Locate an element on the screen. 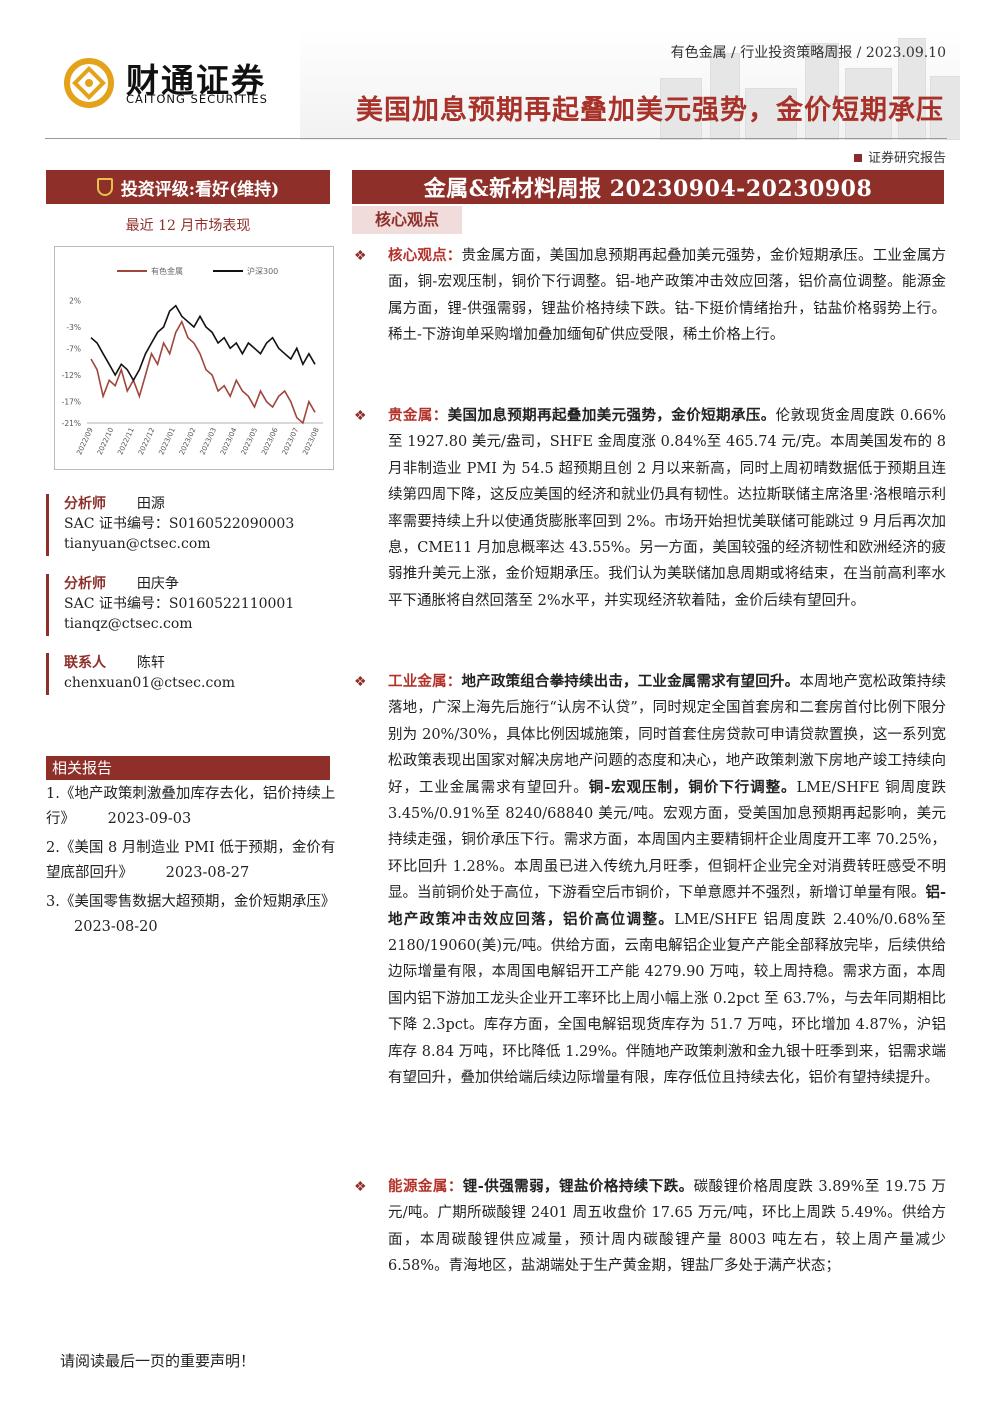 This screenshot has height=1403, width=992. report-type-text: 证券研究报告 is located at coordinates (906, 158).